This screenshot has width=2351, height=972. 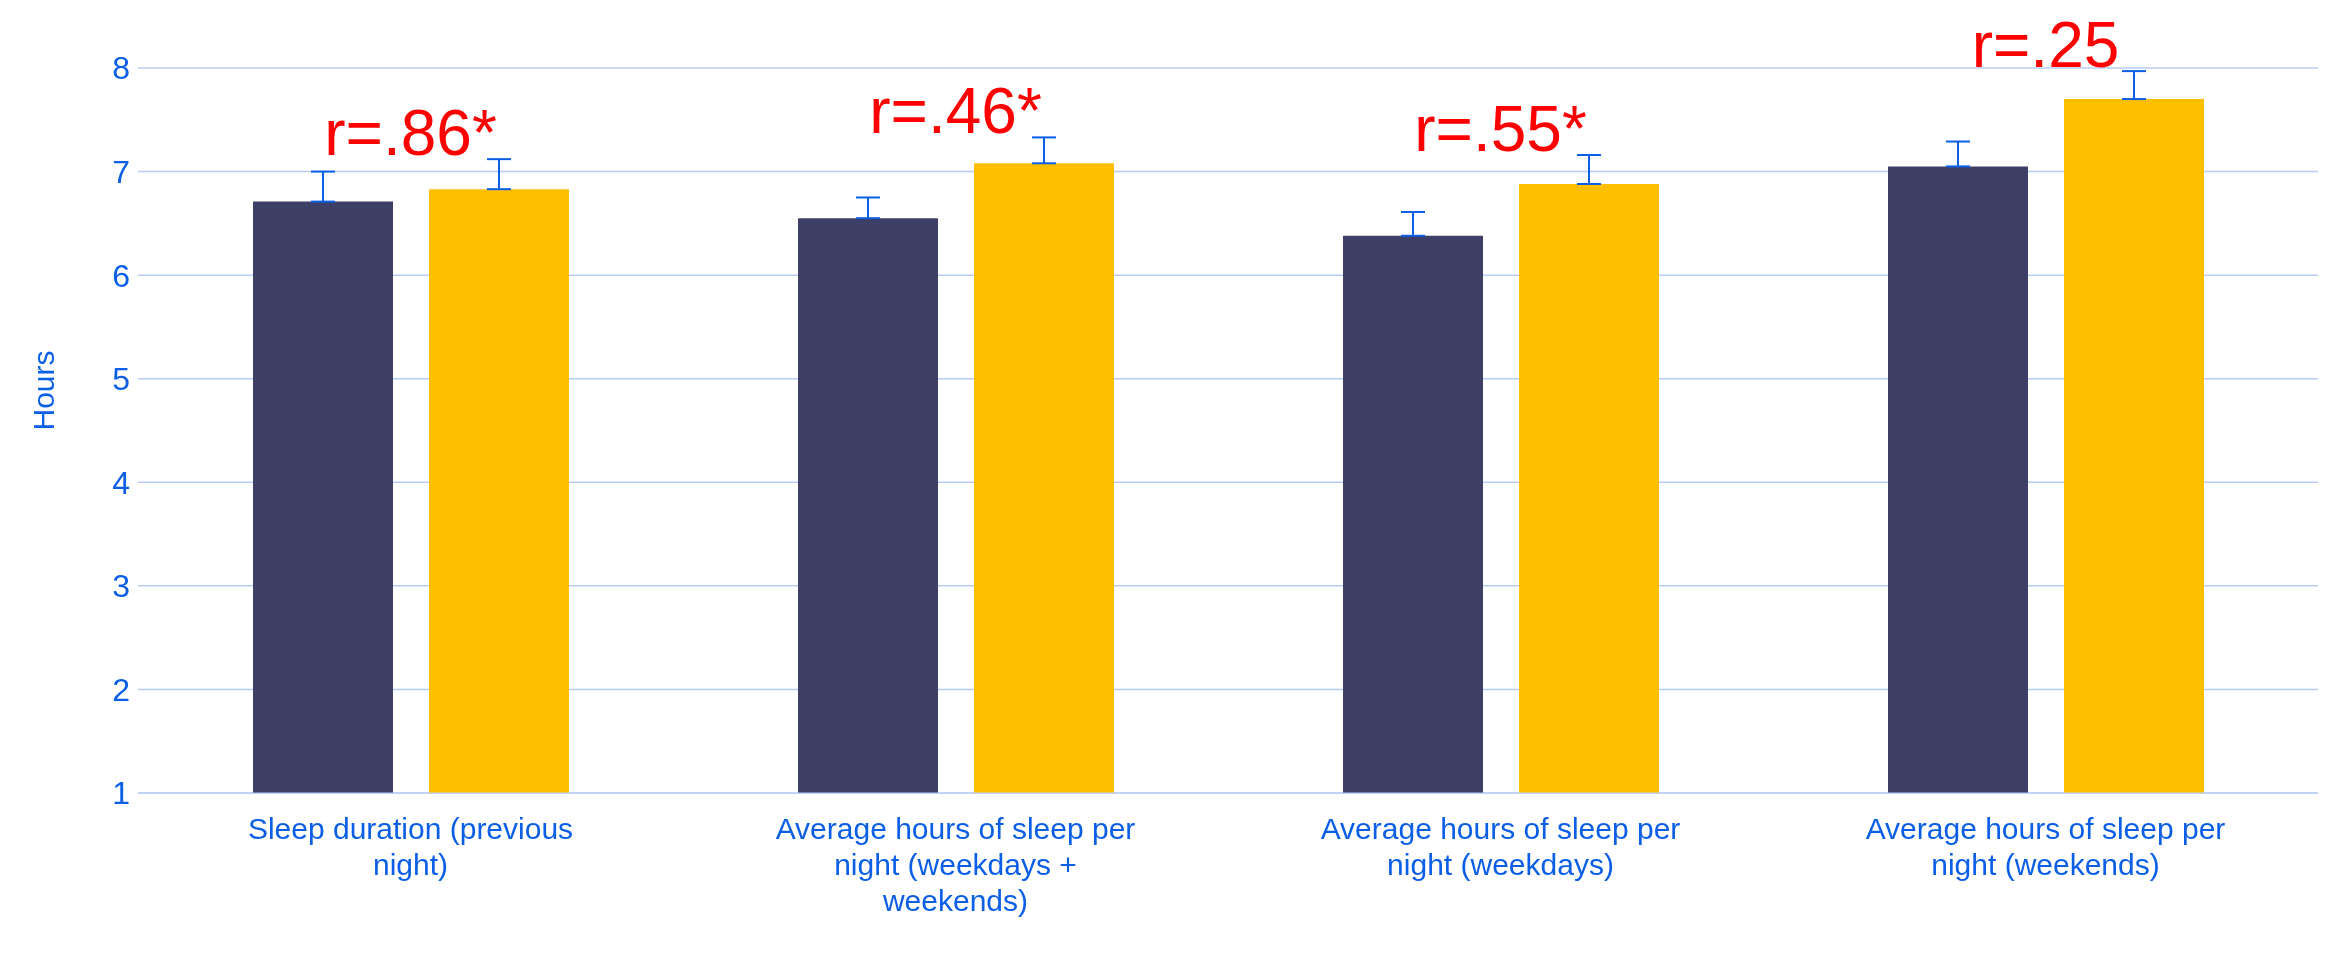 What do you see at coordinates (121, 379) in the screenshot?
I see `y-tick-label: 5` at bounding box center [121, 379].